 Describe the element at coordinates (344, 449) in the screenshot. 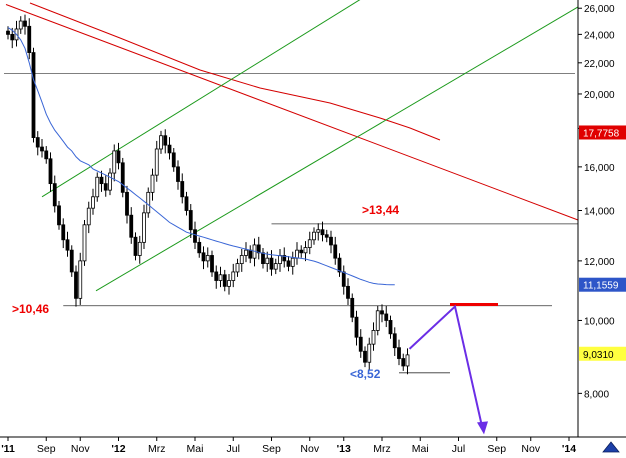

I see `x-tick-label: '13` at that location.